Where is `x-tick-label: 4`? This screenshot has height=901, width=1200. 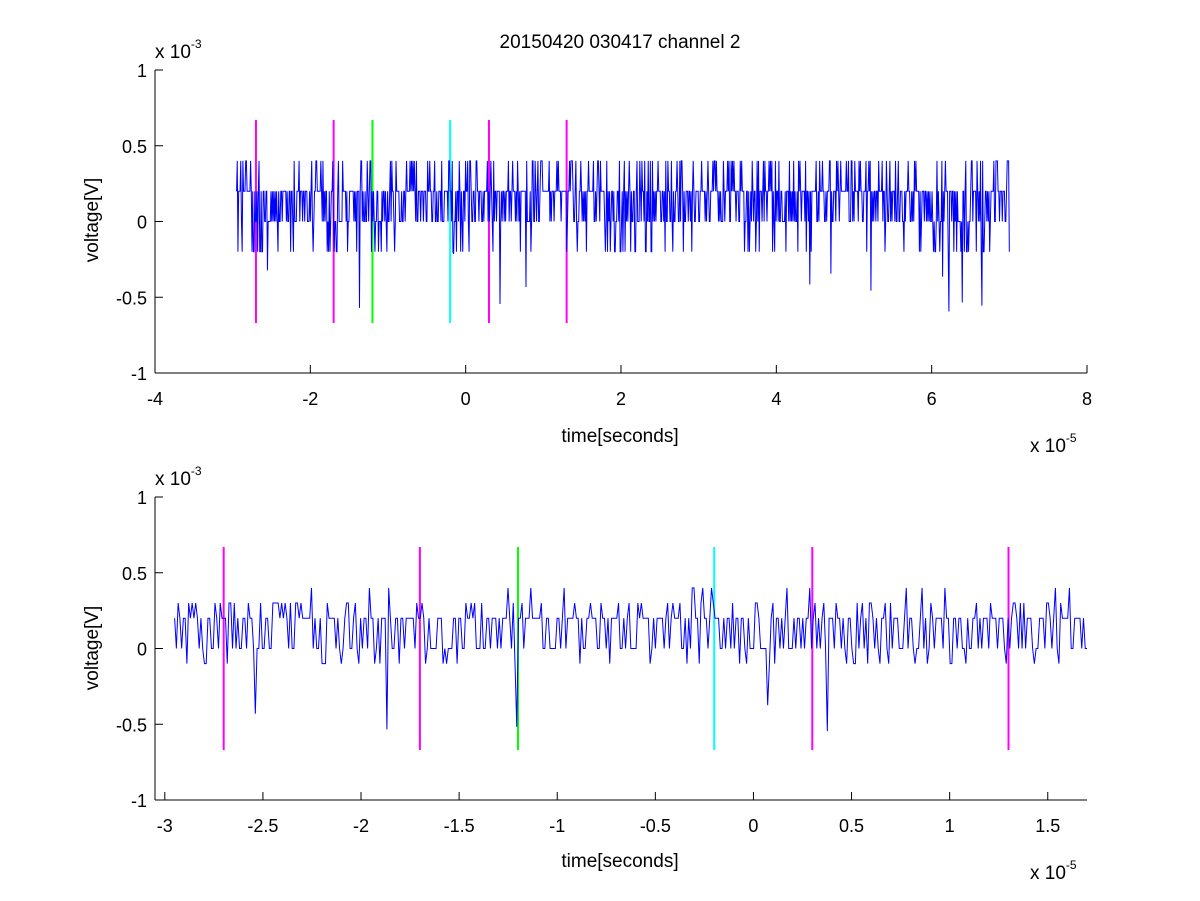
x-tick-label: 4 is located at coordinates (776, 399).